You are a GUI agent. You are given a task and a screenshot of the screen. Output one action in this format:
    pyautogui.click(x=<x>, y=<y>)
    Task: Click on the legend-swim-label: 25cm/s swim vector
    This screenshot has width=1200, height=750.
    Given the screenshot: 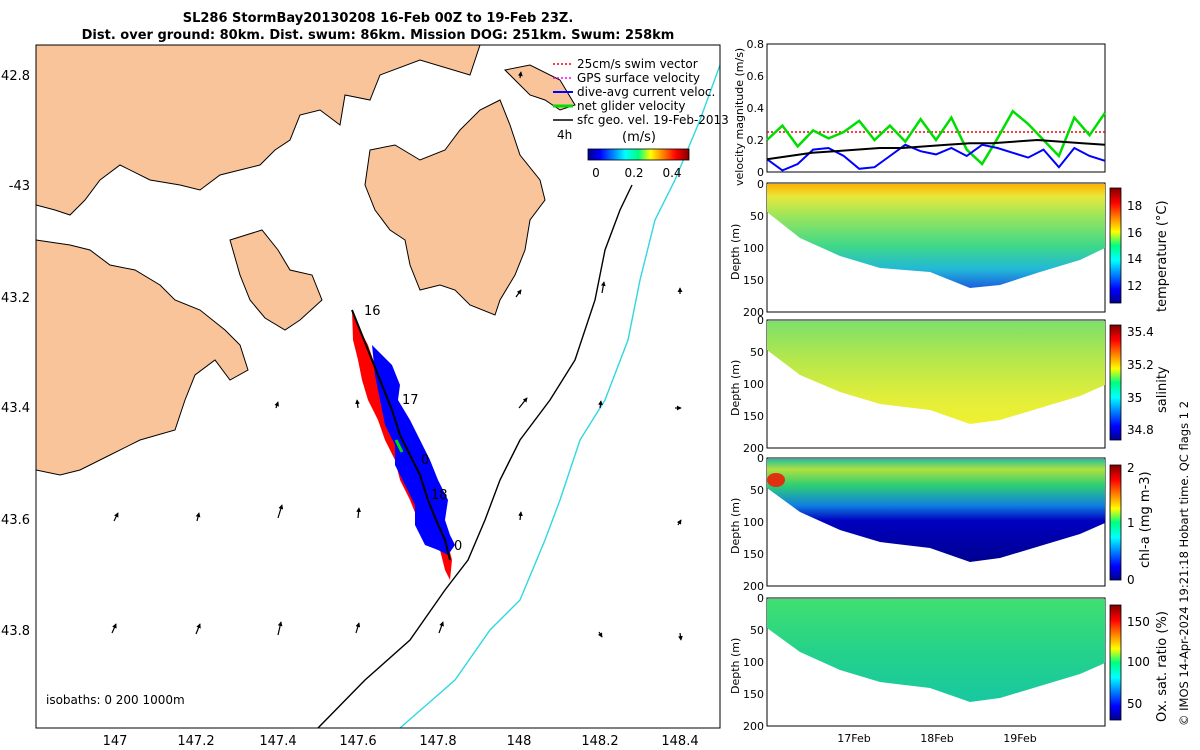 What is the action you would take?
    pyautogui.click(x=637, y=64)
    